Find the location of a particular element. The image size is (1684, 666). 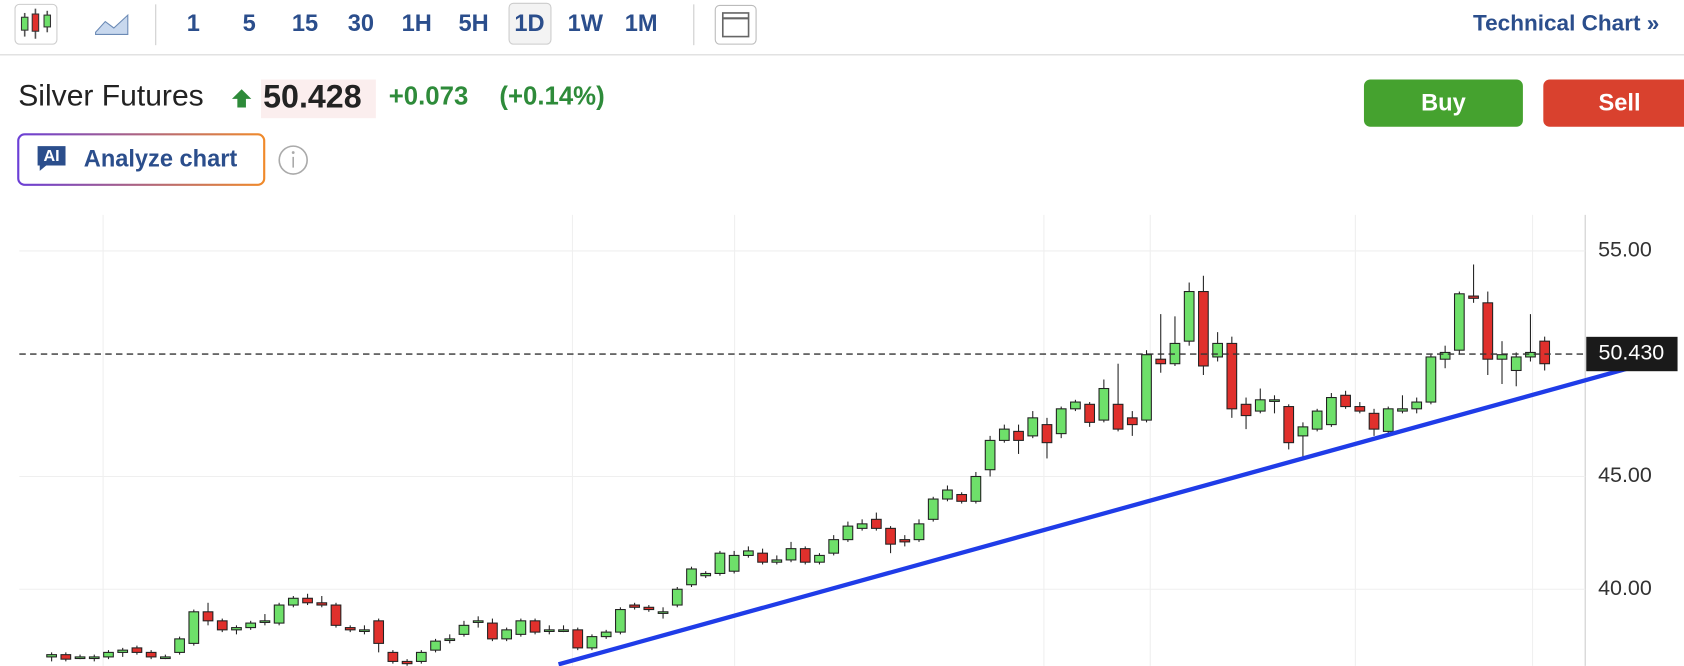

interval-button: 1H is located at coordinates (417, 24).